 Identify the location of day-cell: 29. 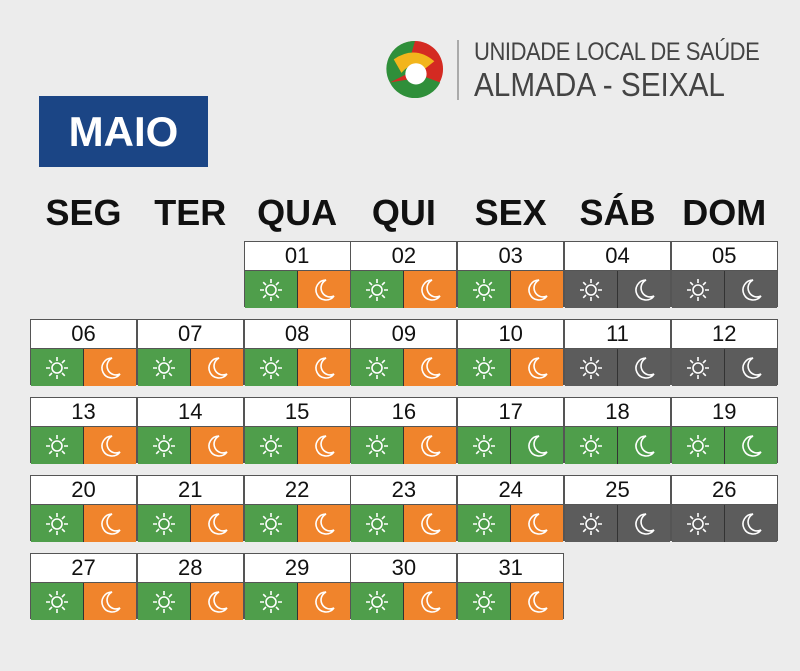
(297, 586).